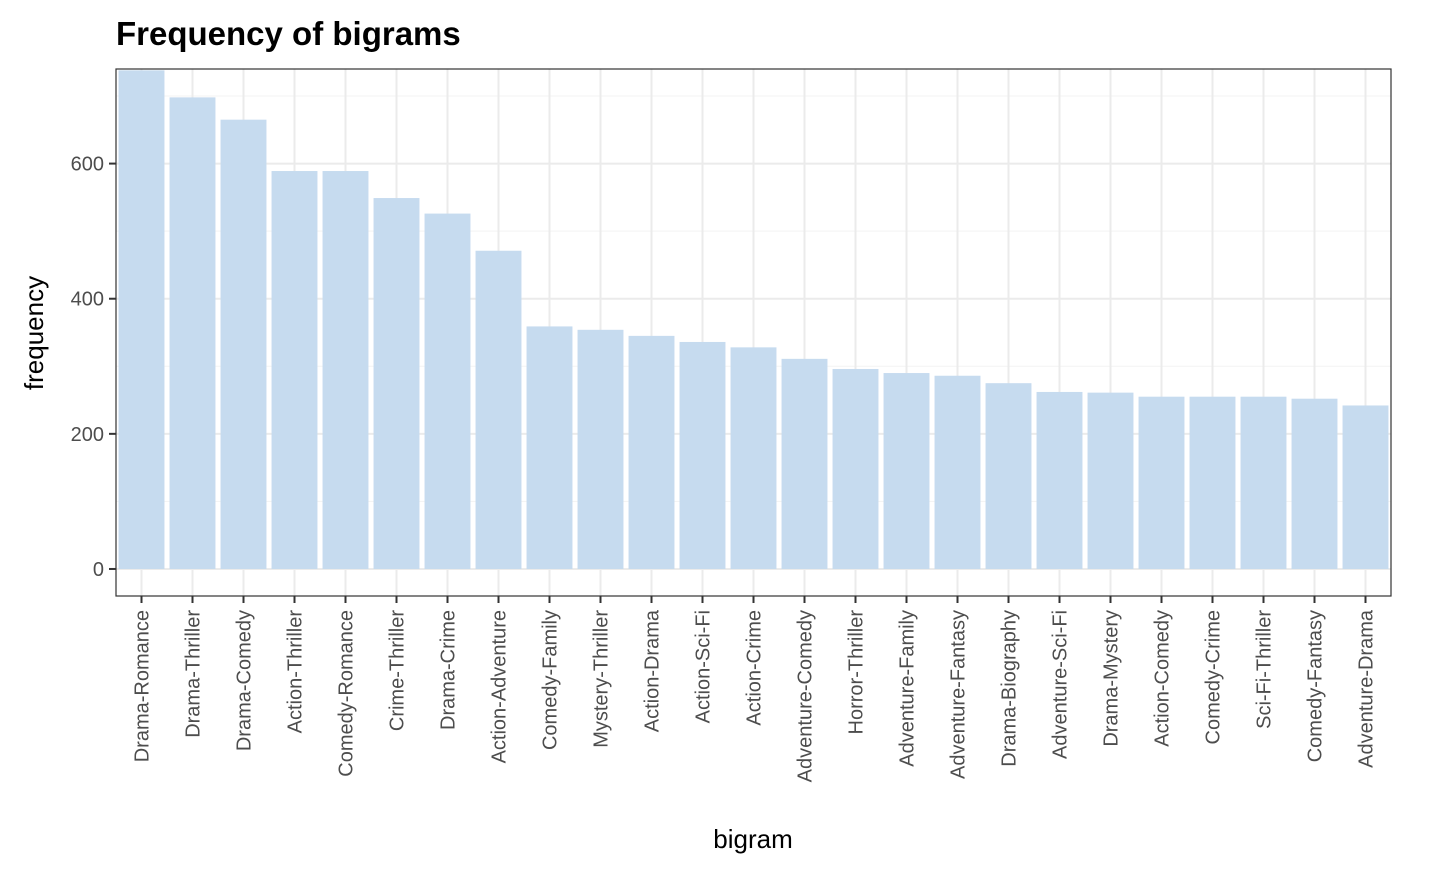 The height and width of the screenshot is (874, 1454). What do you see at coordinates (1316, 686) in the screenshot?
I see `x-tick-label: Comedy-Fantasy` at bounding box center [1316, 686].